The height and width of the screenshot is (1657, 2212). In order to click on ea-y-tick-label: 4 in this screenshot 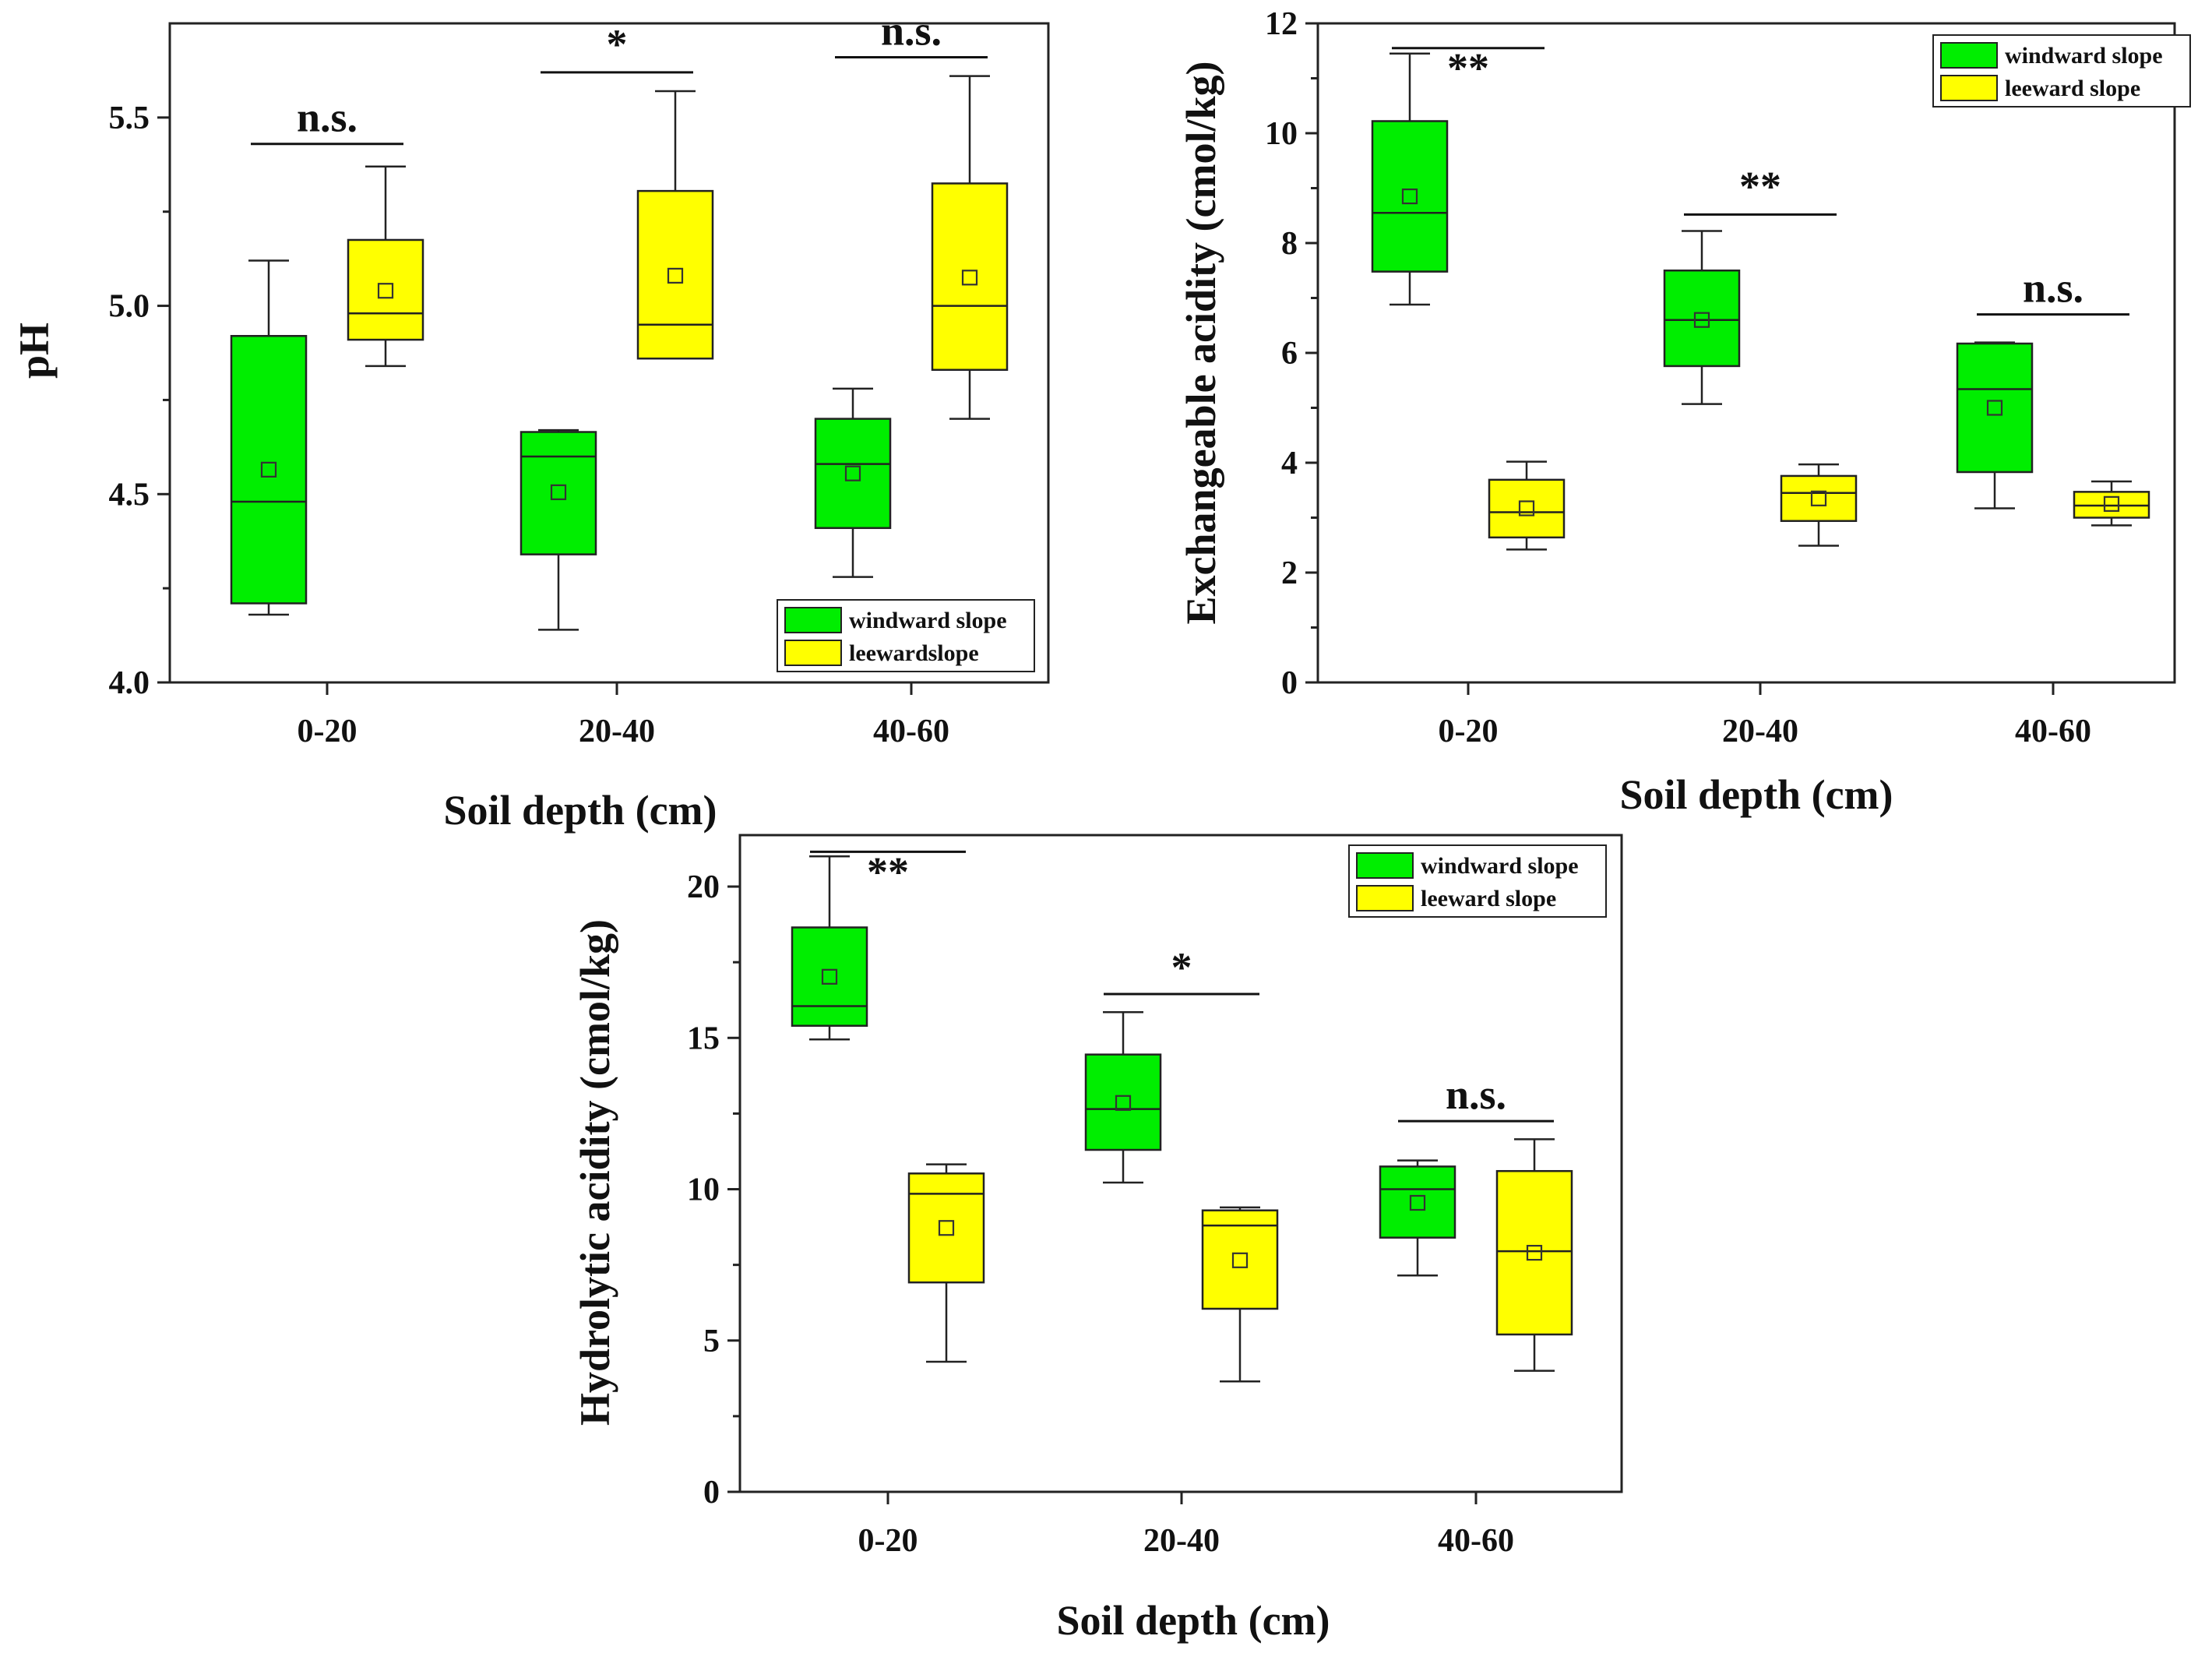, I will do `click(1289, 463)`.